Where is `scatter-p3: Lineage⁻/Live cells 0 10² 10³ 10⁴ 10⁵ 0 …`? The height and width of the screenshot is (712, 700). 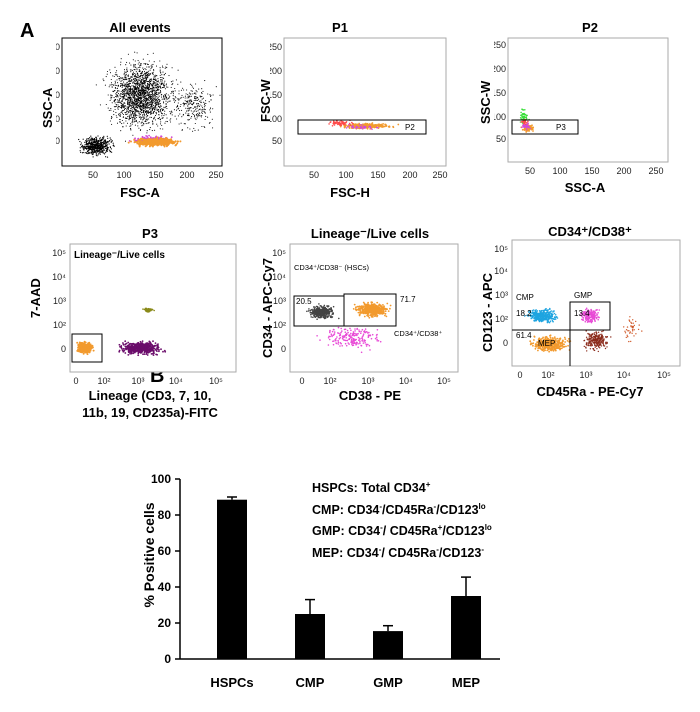 scatter-p3: Lineage⁻/Live cells 0 10² 10³ 10⁴ 10⁵ 0 … is located at coordinates (144, 314).